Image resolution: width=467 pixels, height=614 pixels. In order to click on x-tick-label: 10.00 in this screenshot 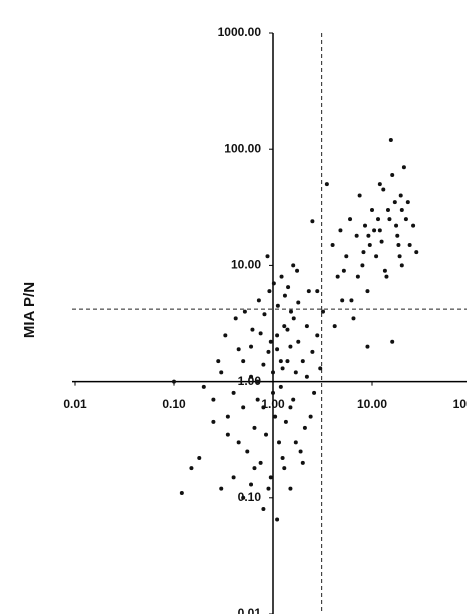, I will do `click(372, 404)`.